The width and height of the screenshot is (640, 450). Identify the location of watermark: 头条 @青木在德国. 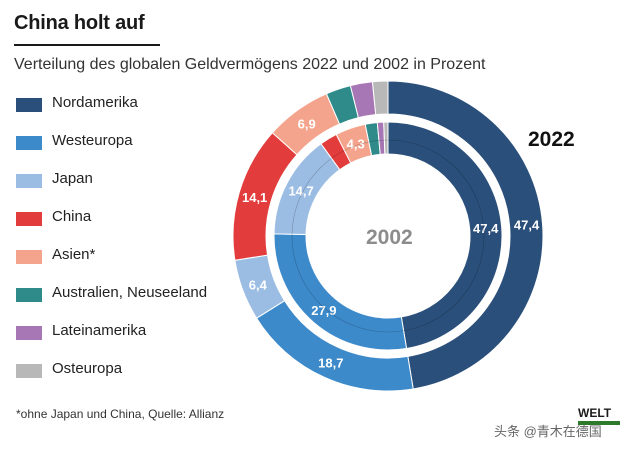
(548, 431).